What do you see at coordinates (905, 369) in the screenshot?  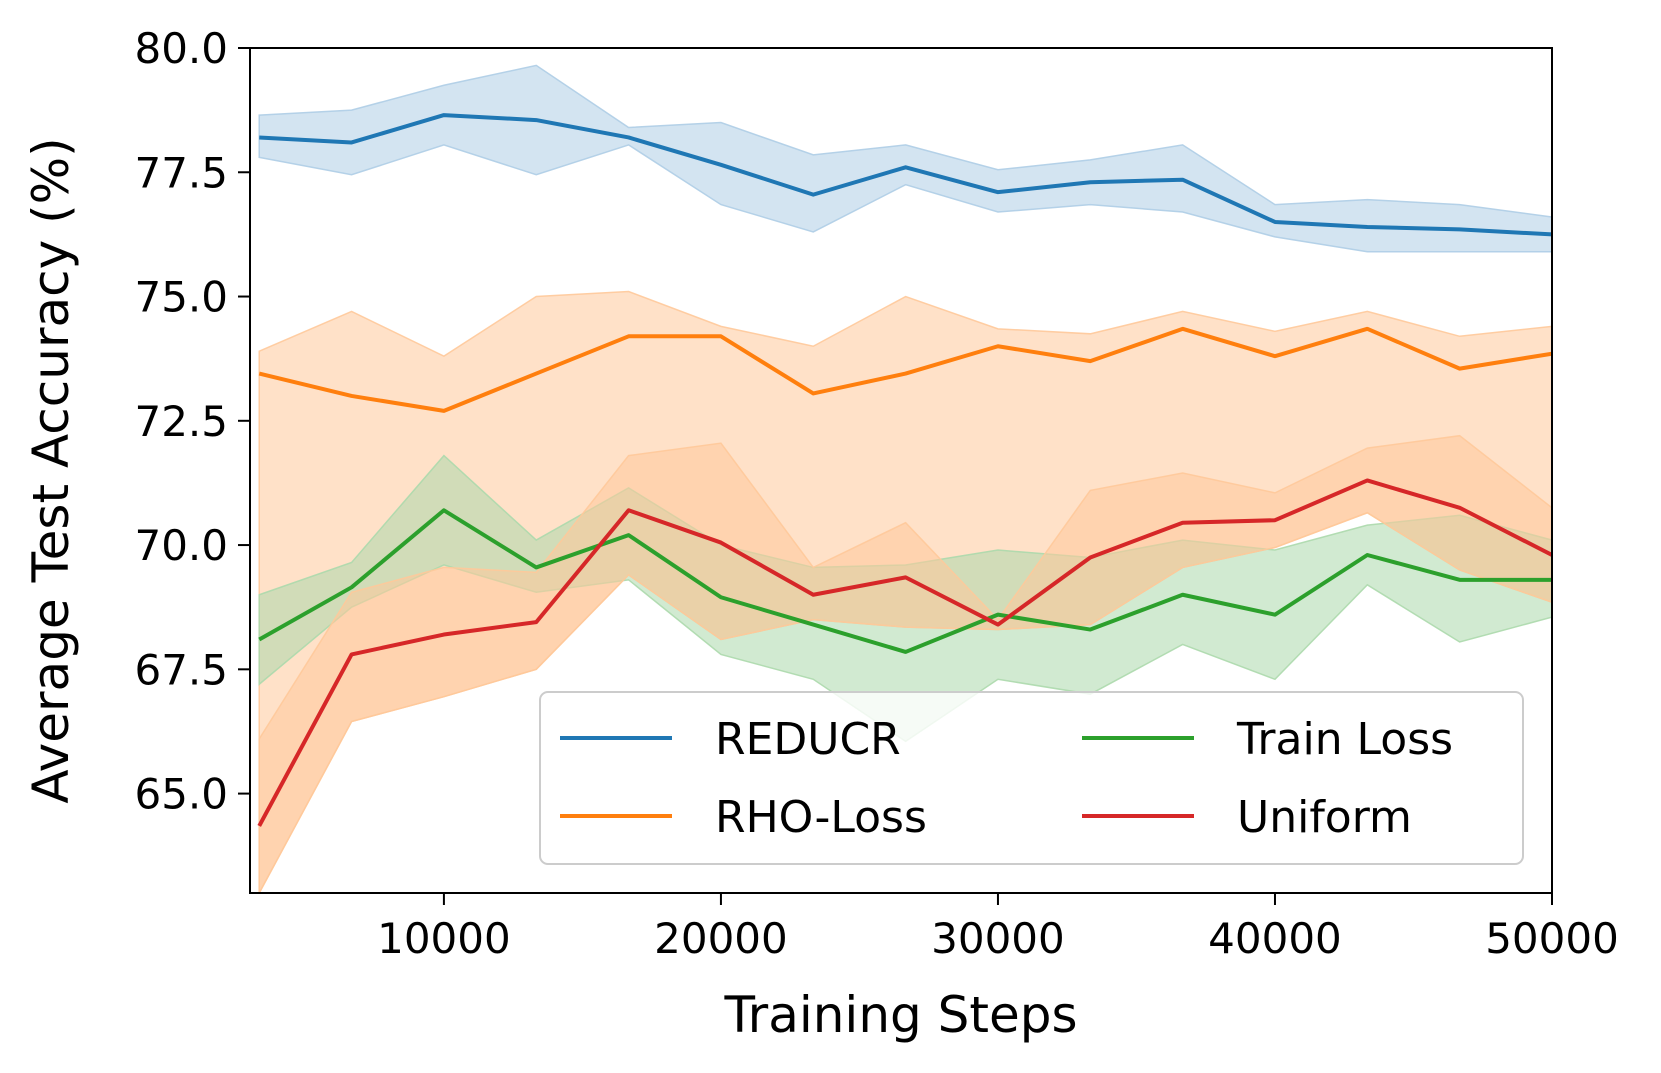 I see `line-rho-loss` at bounding box center [905, 369].